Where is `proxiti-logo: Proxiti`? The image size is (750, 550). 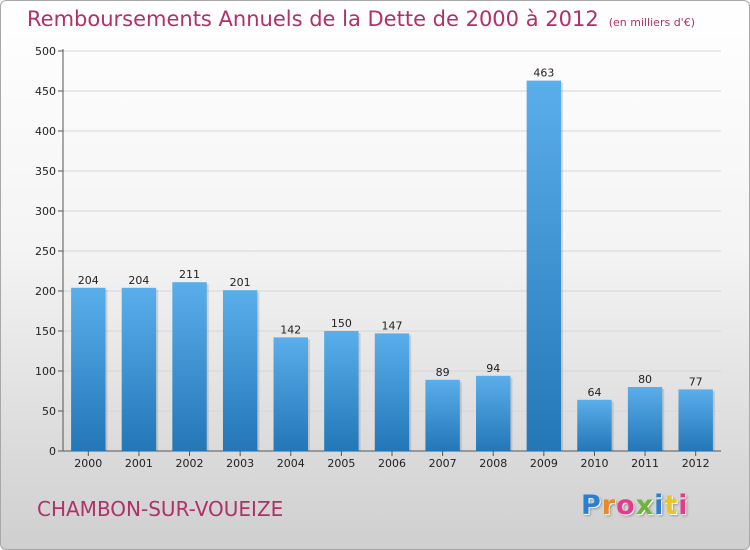
proxiti-logo: Proxiti is located at coordinates (635, 505).